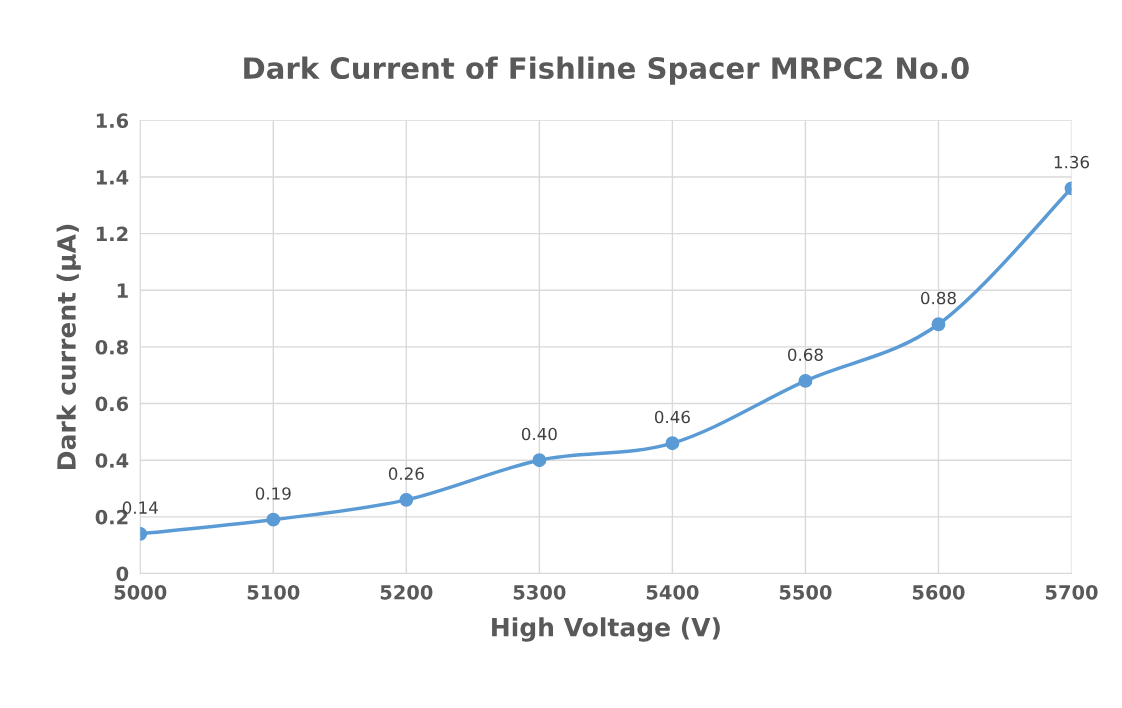 Image resolution: width=1122 pixels, height=708 pixels. Describe the element at coordinates (273, 493) in the screenshot. I see `data-label: 0.19` at that location.